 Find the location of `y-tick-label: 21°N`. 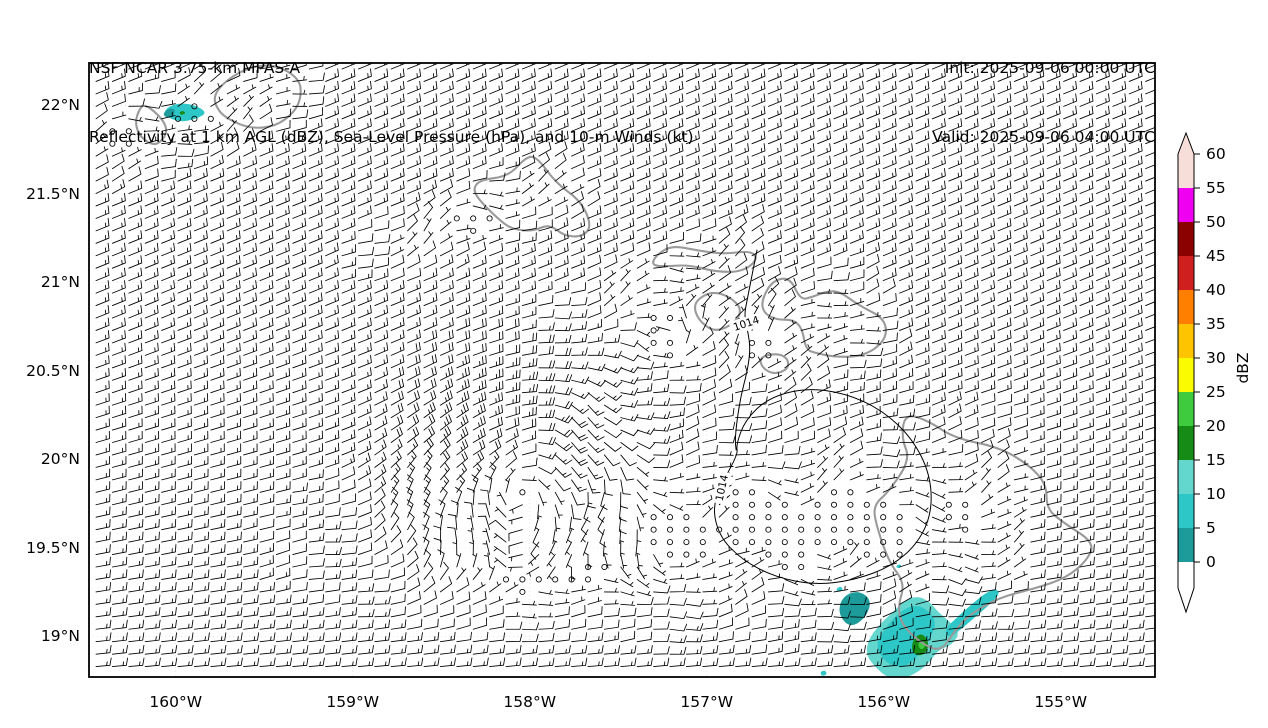

y-tick-label: 21°N is located at coordinates (60, 282).